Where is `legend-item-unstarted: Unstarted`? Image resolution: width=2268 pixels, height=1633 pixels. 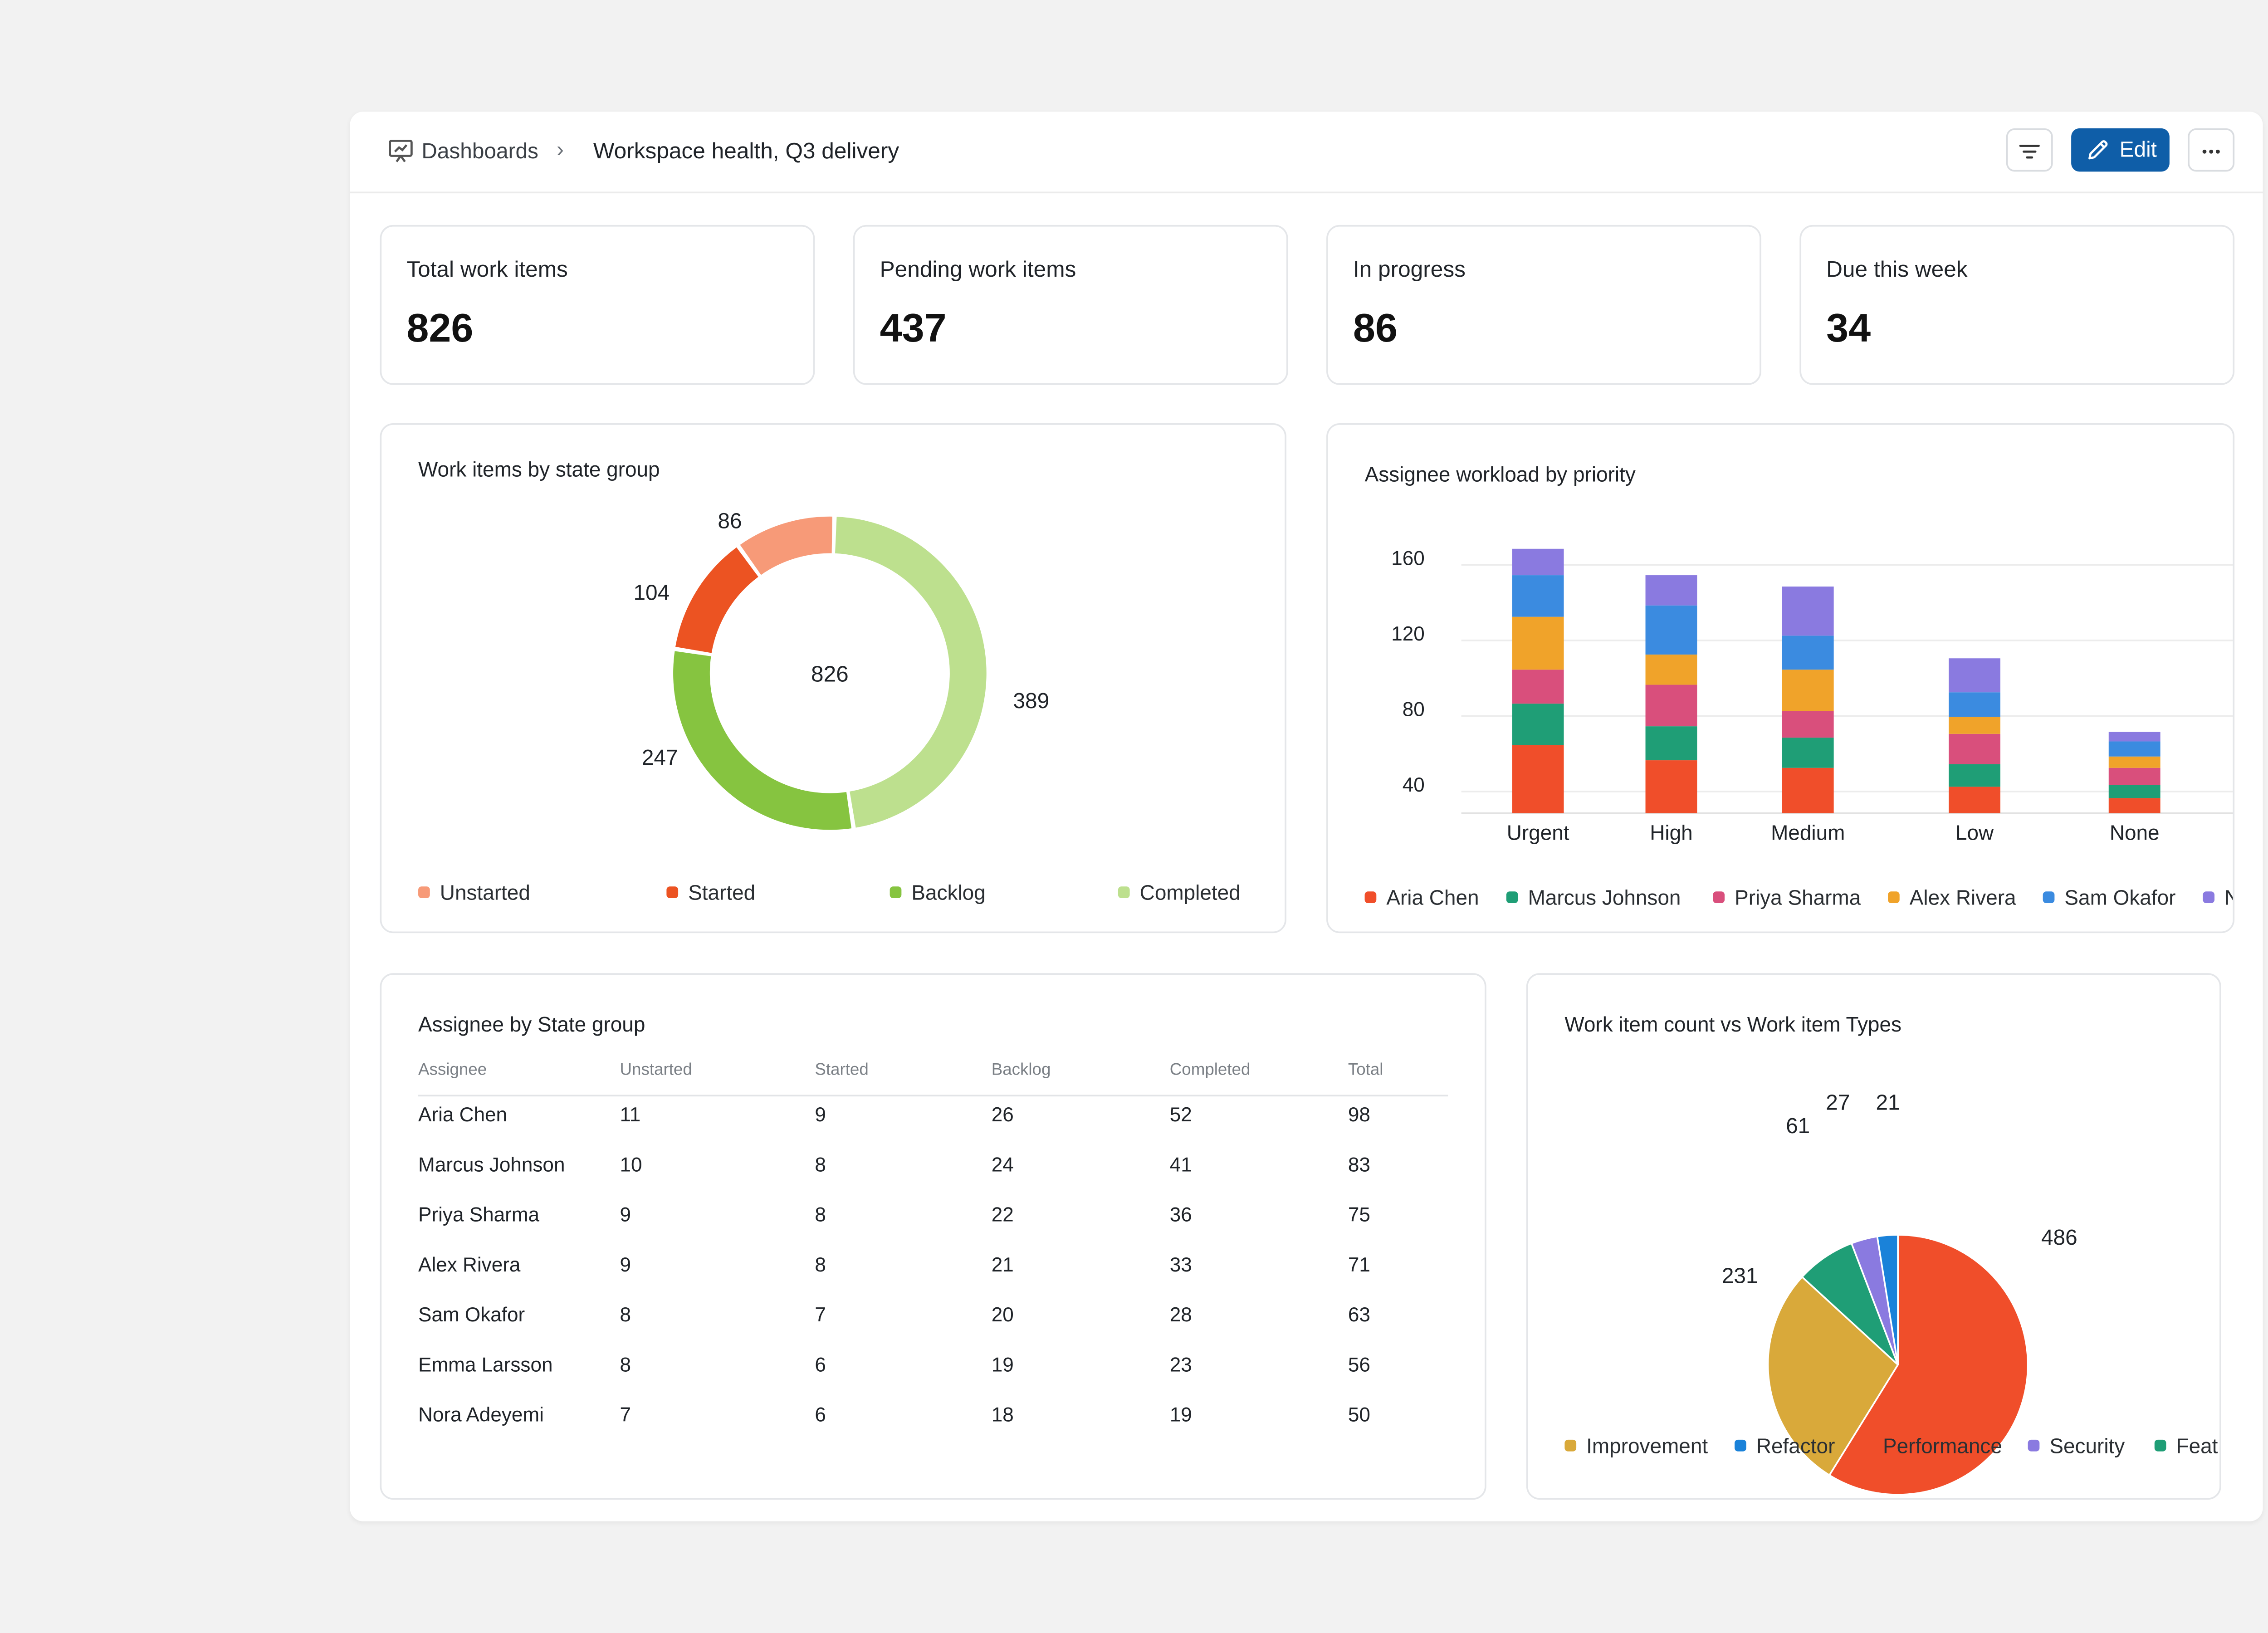
legend-item-unstarted: Unstarted is located at coordinates (474, 893).